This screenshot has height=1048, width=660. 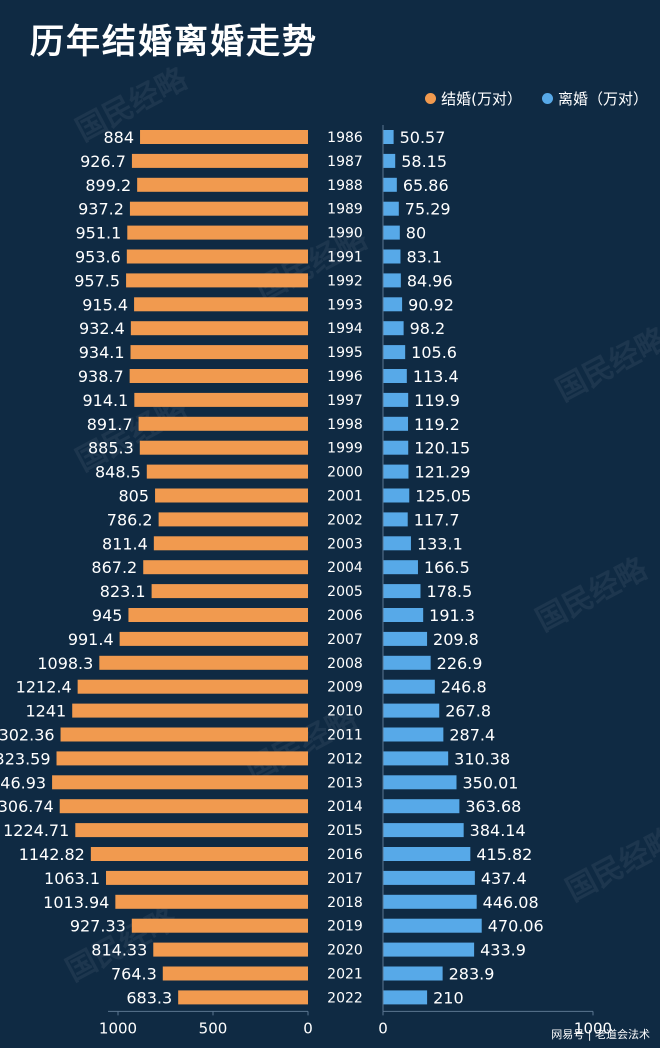 What do you see at coordinates (472, 735) in the screenshot?
I see `data-label-divorce: 287.4` at bounding box center [472, 735].